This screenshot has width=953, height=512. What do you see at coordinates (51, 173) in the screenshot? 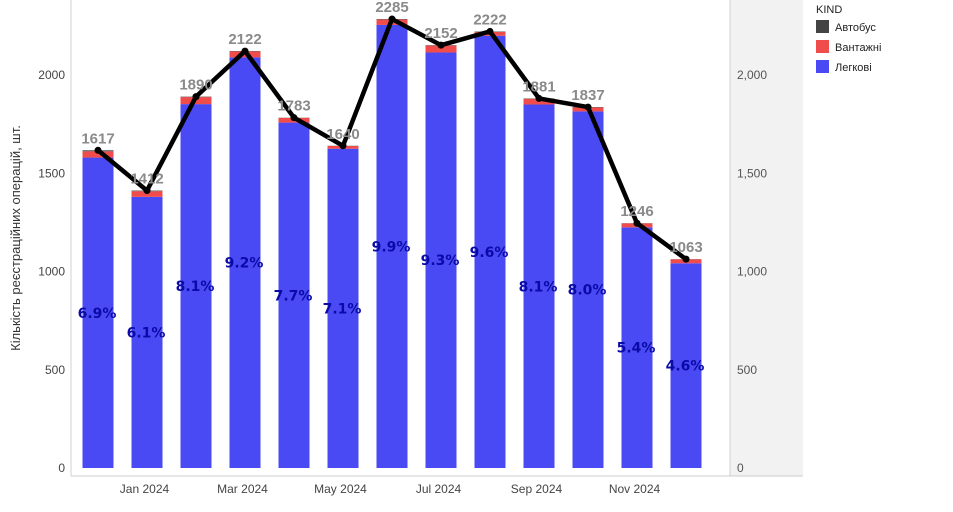
I see `y-tick-label-left: 1500` at bounding box center [51, 173].